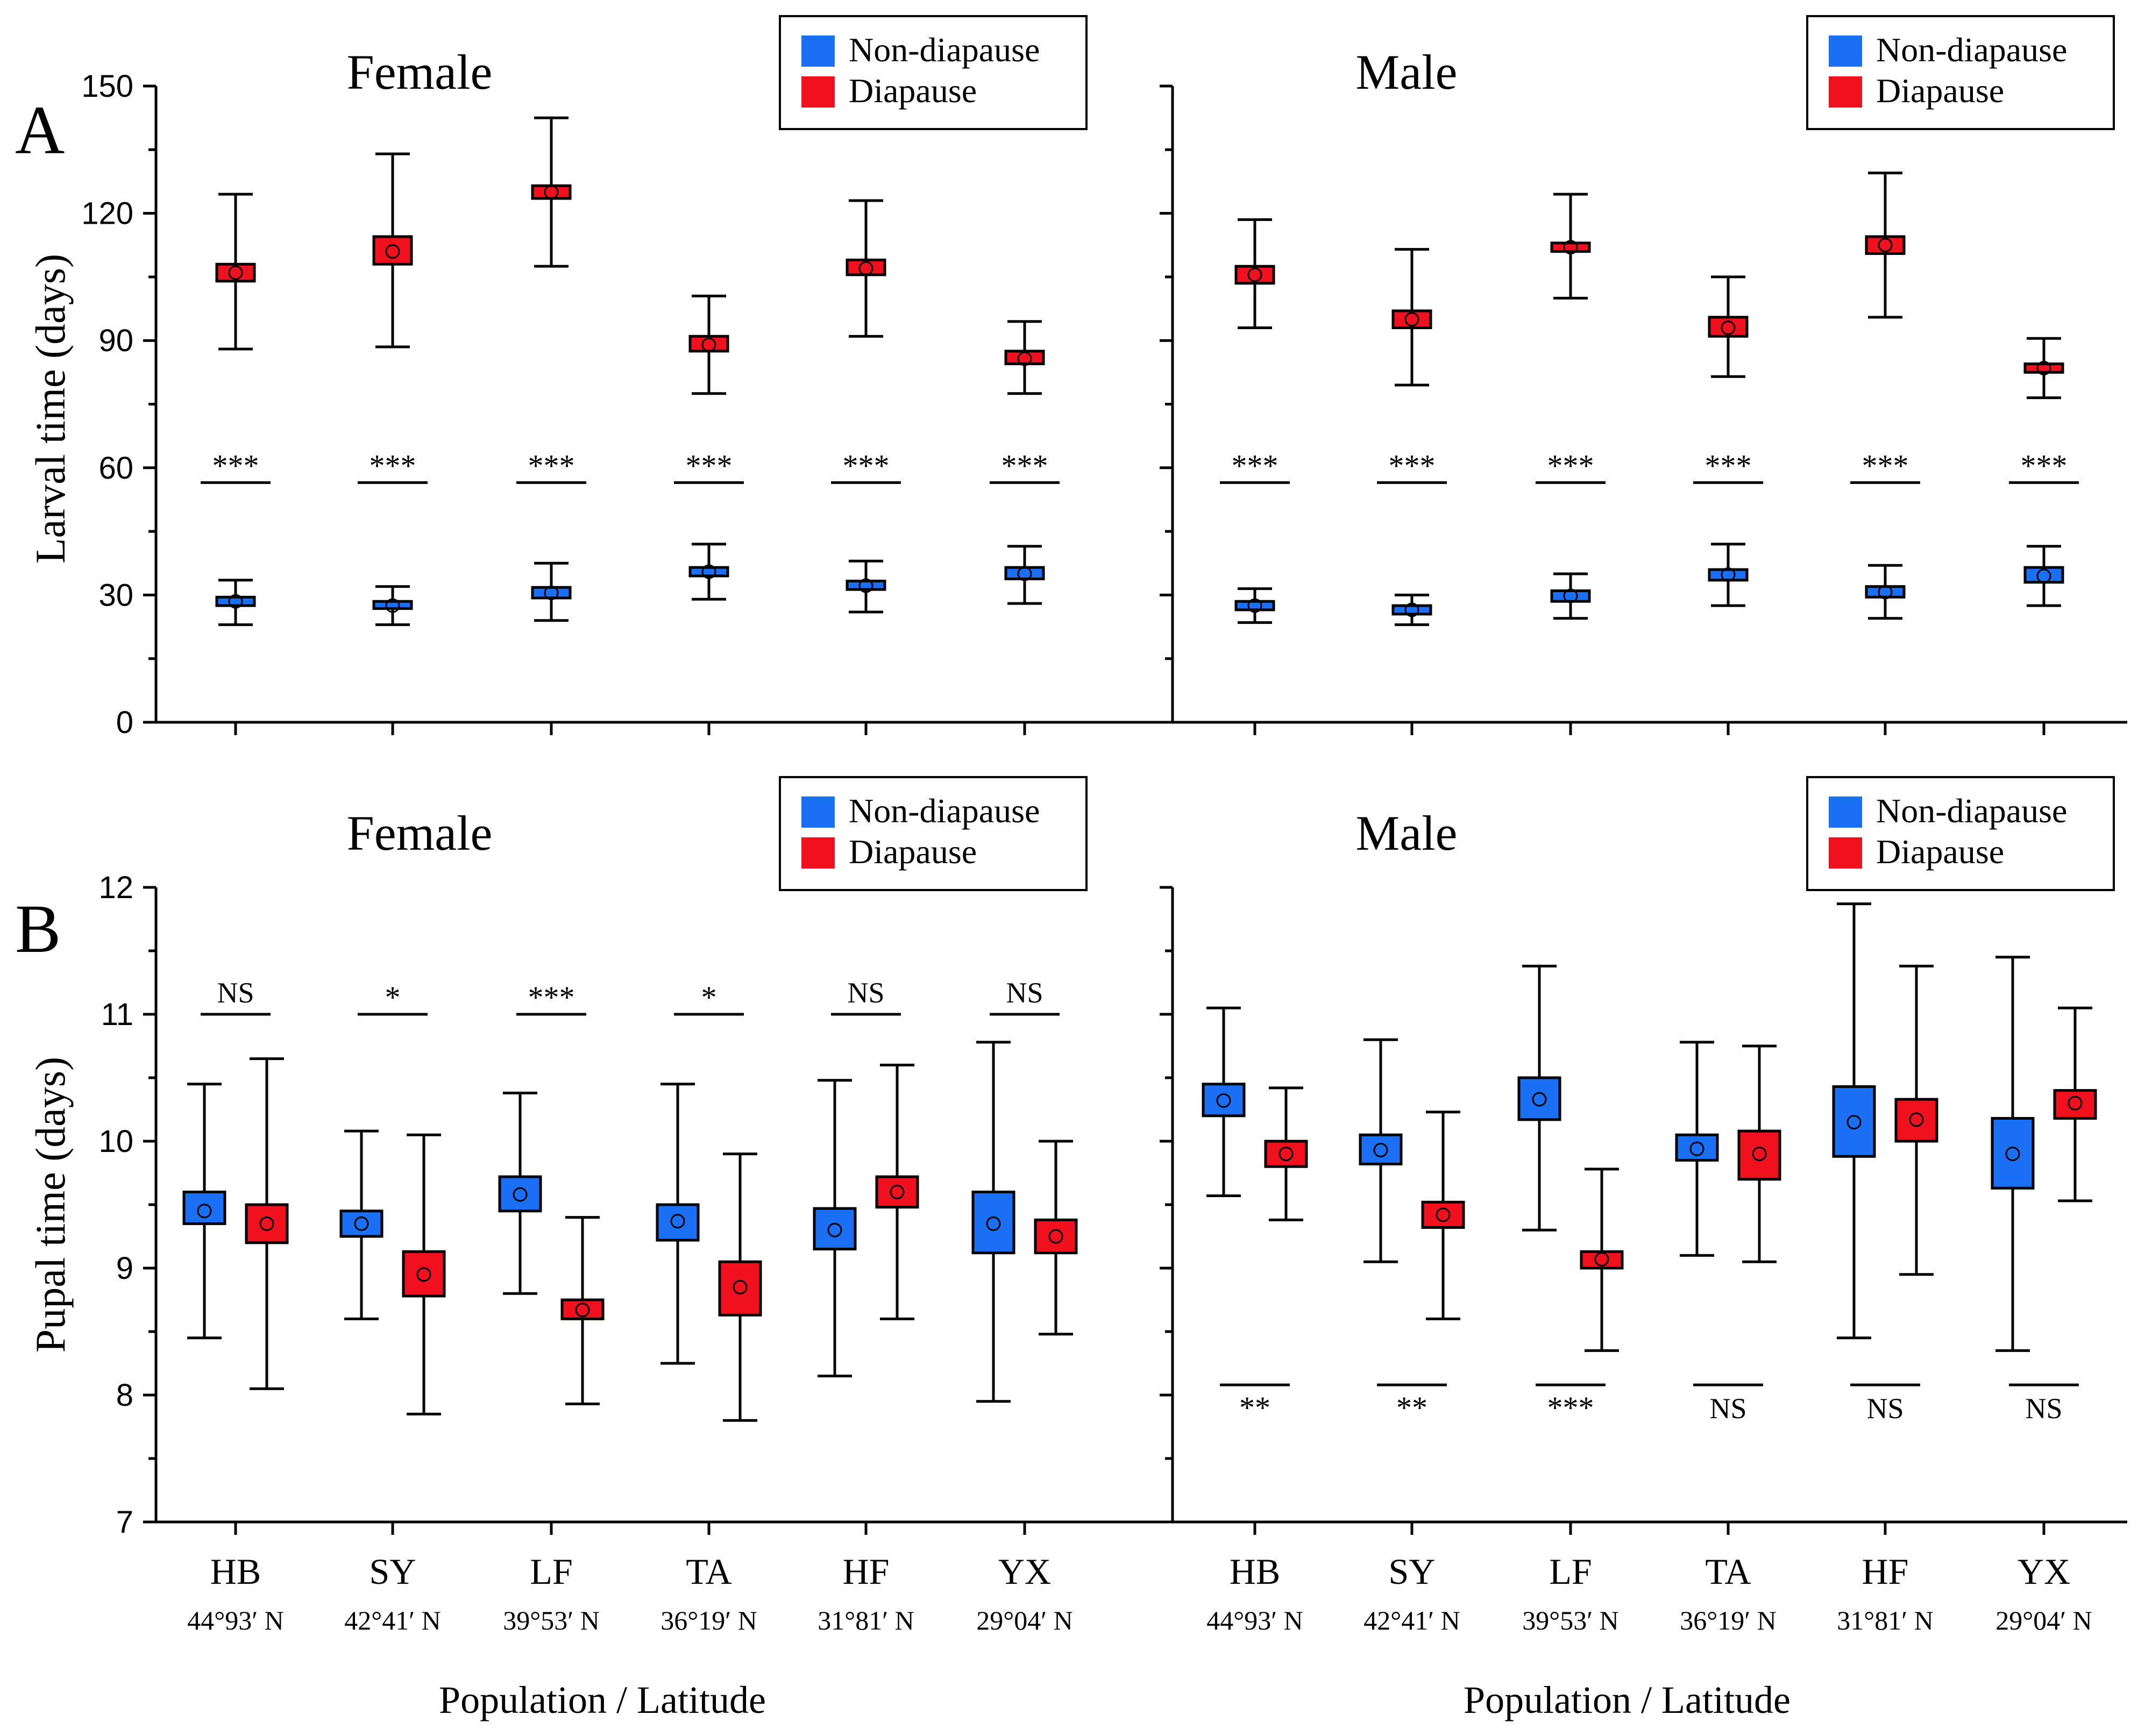 The width and height of the screenshot is (2145, 1736). I want to click on y-tick-label: 9, so click(124, 1268).